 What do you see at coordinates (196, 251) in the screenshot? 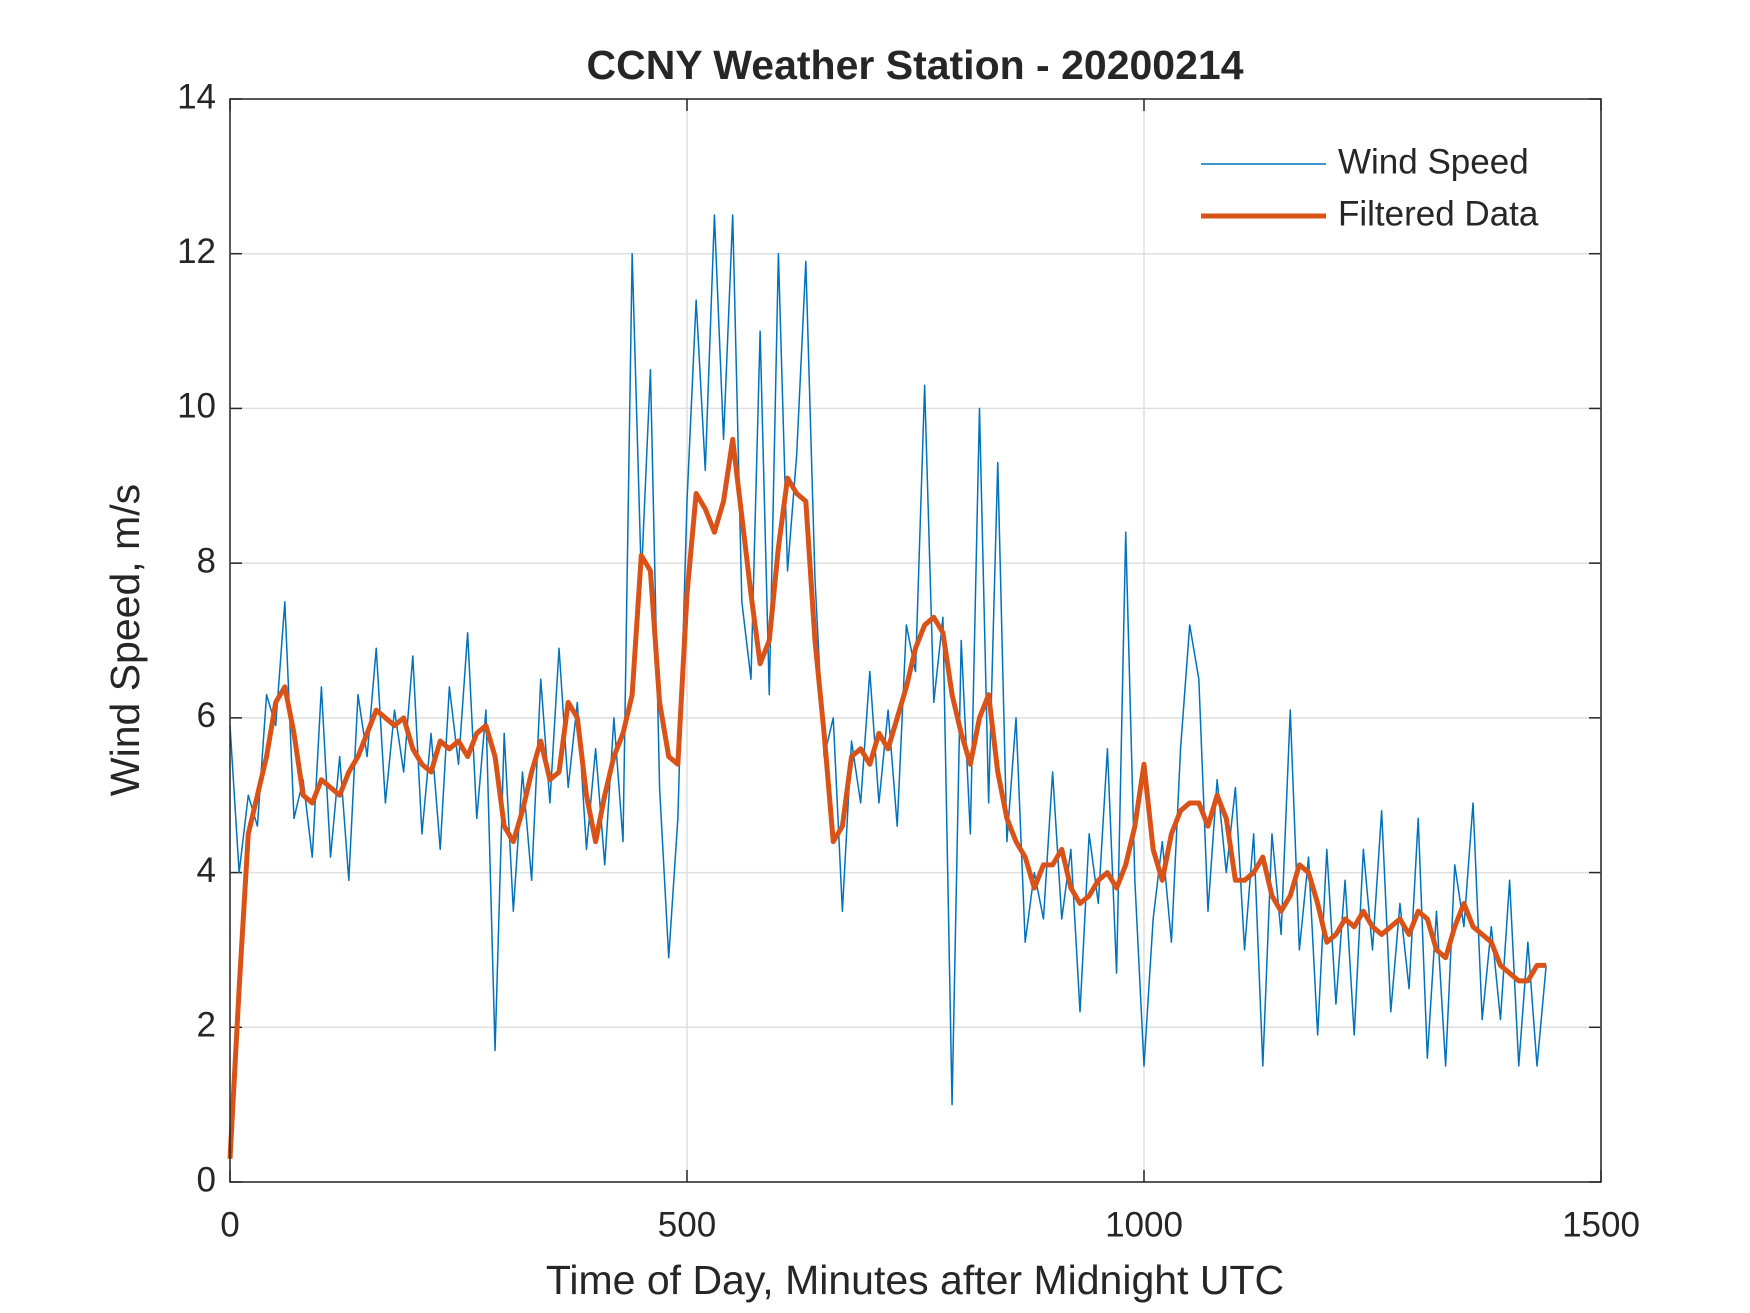
I see `y-tick-label: 12` at bounding box center [196, 251].